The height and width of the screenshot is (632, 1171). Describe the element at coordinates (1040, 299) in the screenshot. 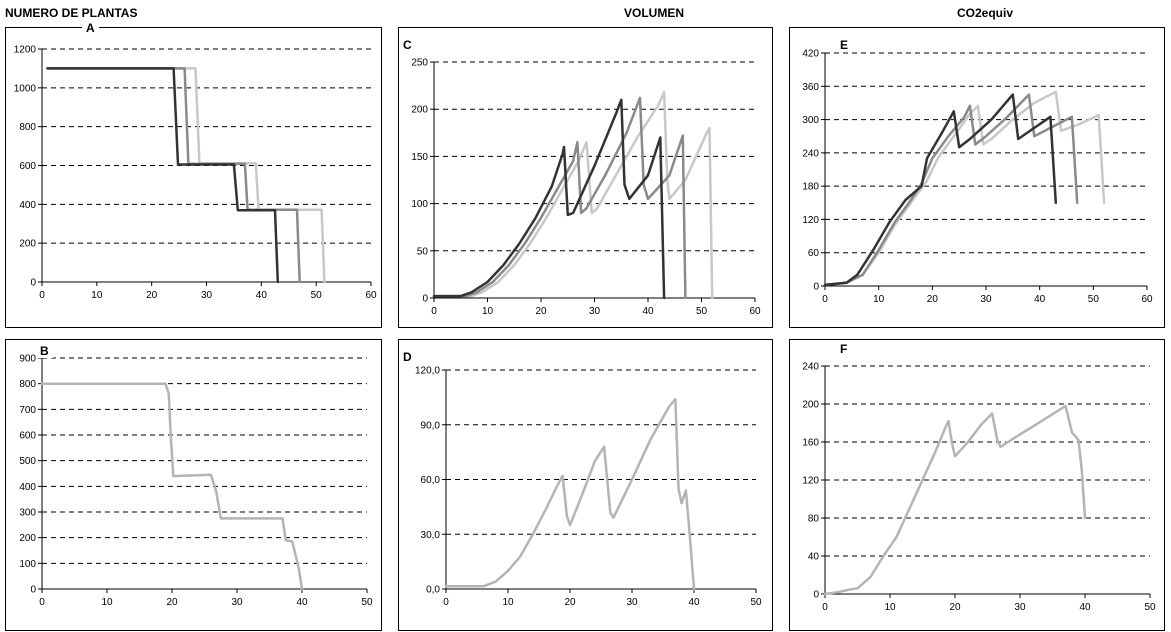

I see `chart-e-x-tick-label: 40` at that location.